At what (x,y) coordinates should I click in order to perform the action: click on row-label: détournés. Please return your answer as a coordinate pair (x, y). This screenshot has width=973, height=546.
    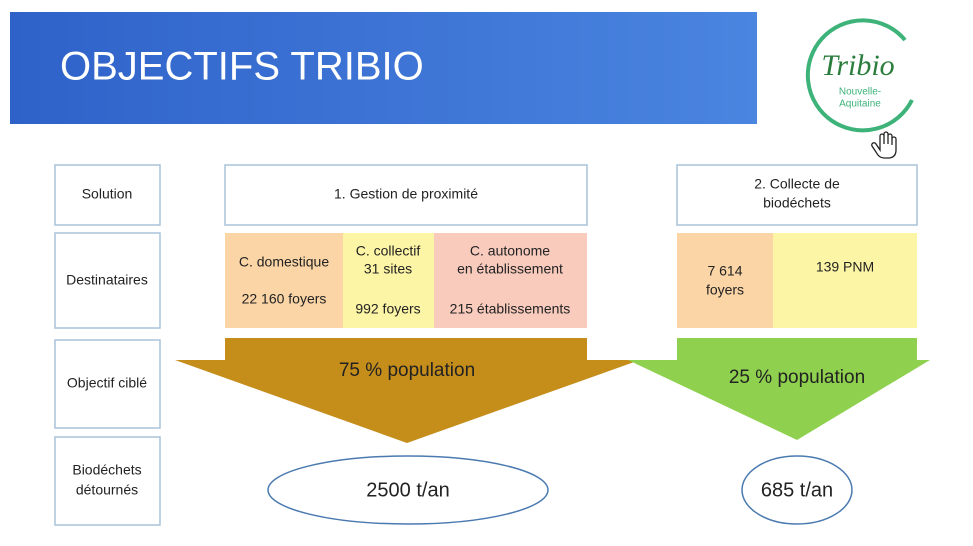
    Looking at the image, I should click on (107, 490).